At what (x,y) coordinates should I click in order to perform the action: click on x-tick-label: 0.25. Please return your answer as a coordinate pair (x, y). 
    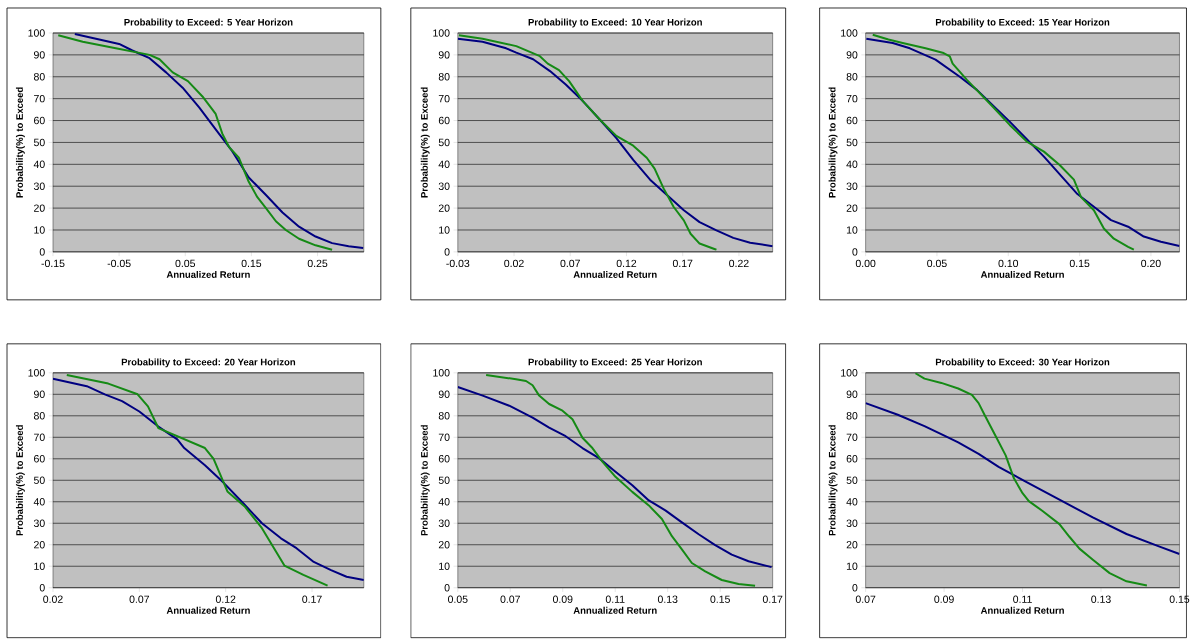
    Looking at the image, I should click on (317, 263).